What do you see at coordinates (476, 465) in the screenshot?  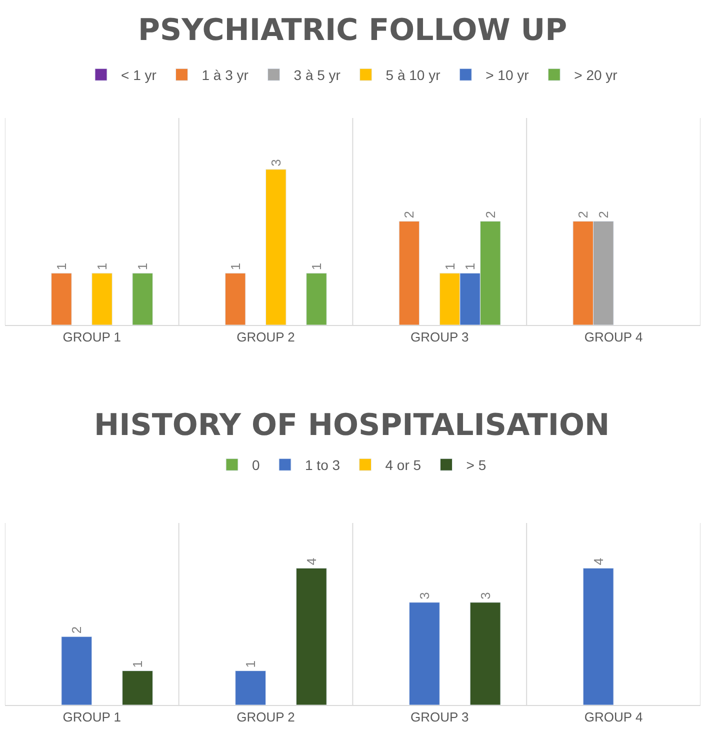 I see `legend-label: > 5` at bounding box center [476, 465].